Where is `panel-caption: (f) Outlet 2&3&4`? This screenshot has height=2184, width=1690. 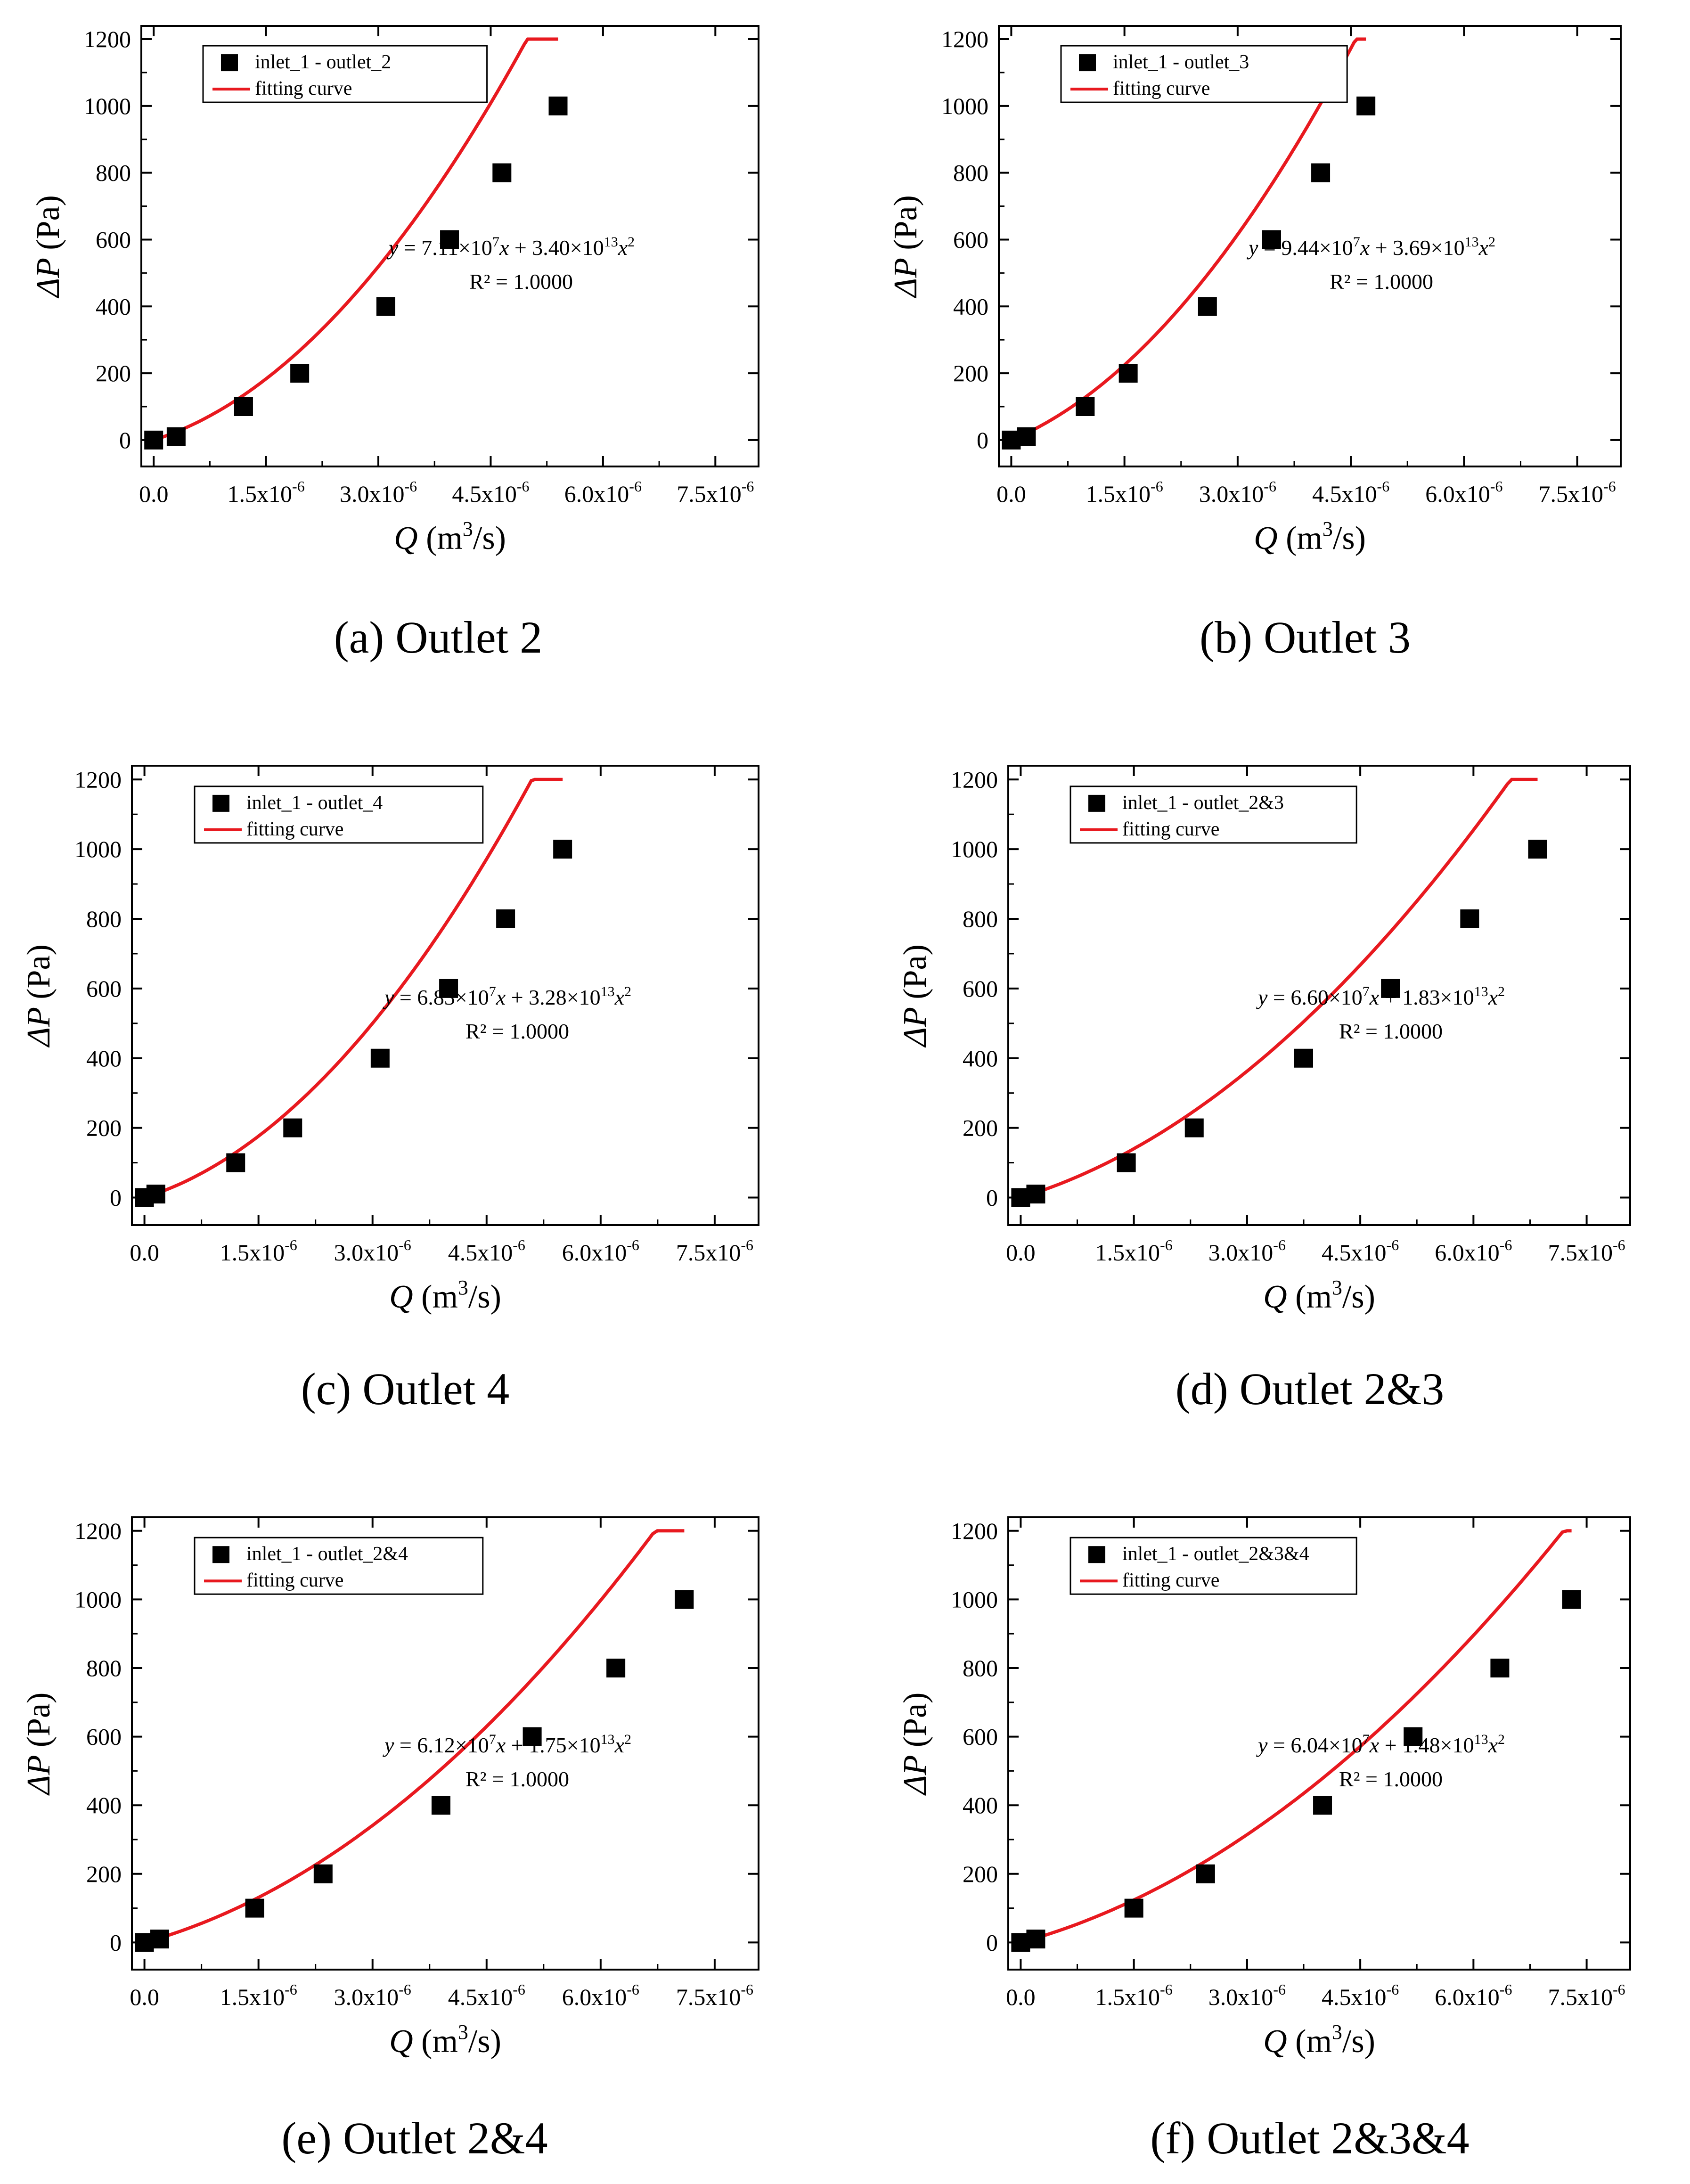 panel-caption: (f) Outlet 2&3&4 is located at coordinates (1309, 2138).